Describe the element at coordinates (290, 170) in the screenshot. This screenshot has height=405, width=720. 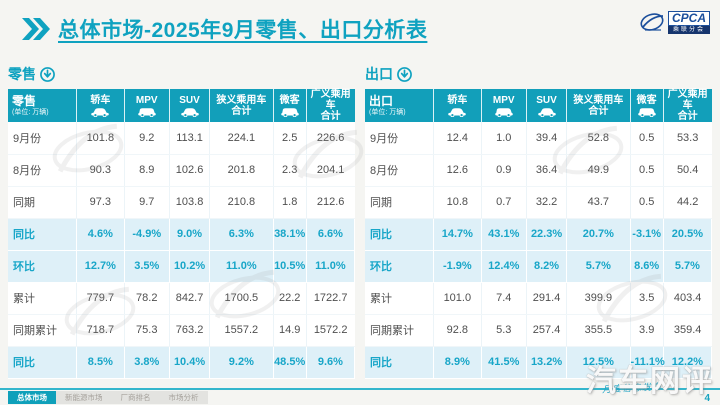
I see `table-cell: 2.3` at that location.